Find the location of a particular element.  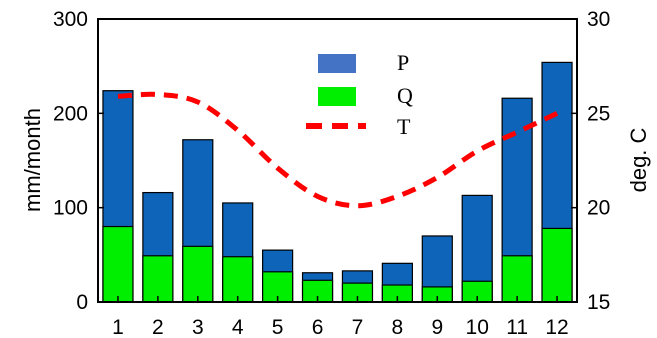

x-tick-label: 7 is located at coordinates (358, 327).